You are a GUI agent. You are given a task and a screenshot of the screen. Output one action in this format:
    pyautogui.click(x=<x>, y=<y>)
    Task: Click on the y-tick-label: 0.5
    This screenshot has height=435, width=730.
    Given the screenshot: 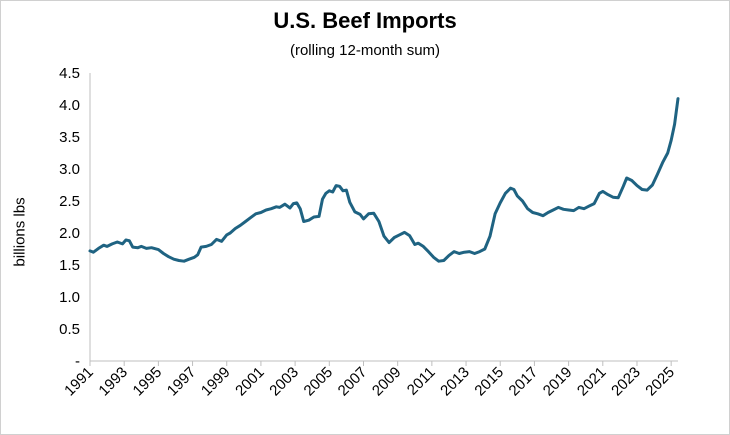 What is the action you would take?
    pyautogui.click(x=69, y=329)
    